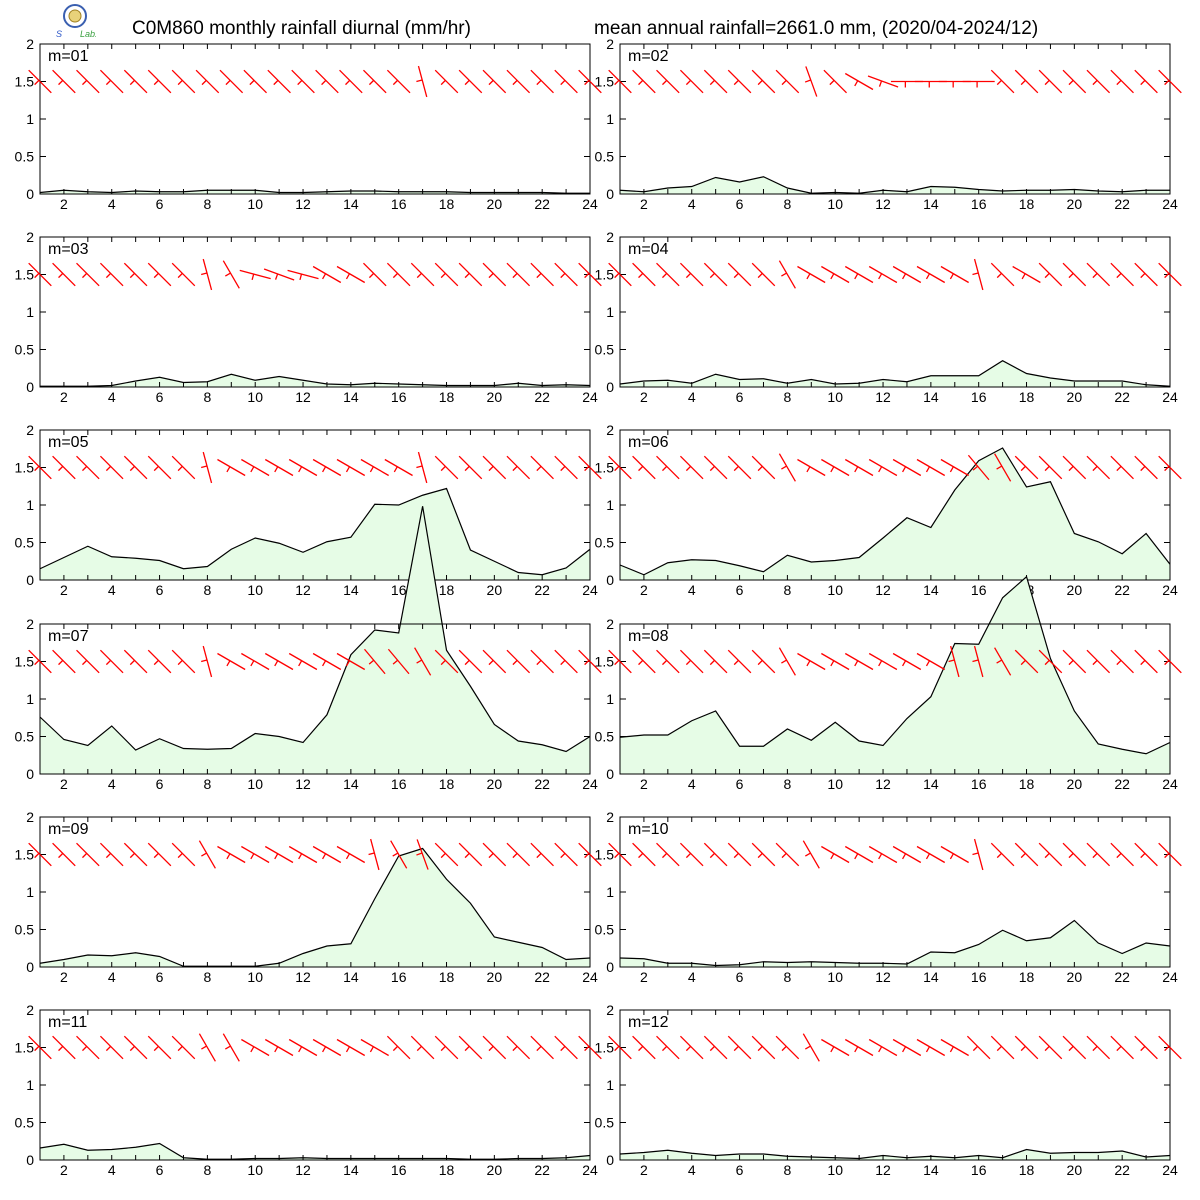 The height and width of the screenshot is (1200, 1200). What do you see at coordinates (303, 397) in the screenshot?
I see `x-tick-label: 12` at bounding box center [303, 397].